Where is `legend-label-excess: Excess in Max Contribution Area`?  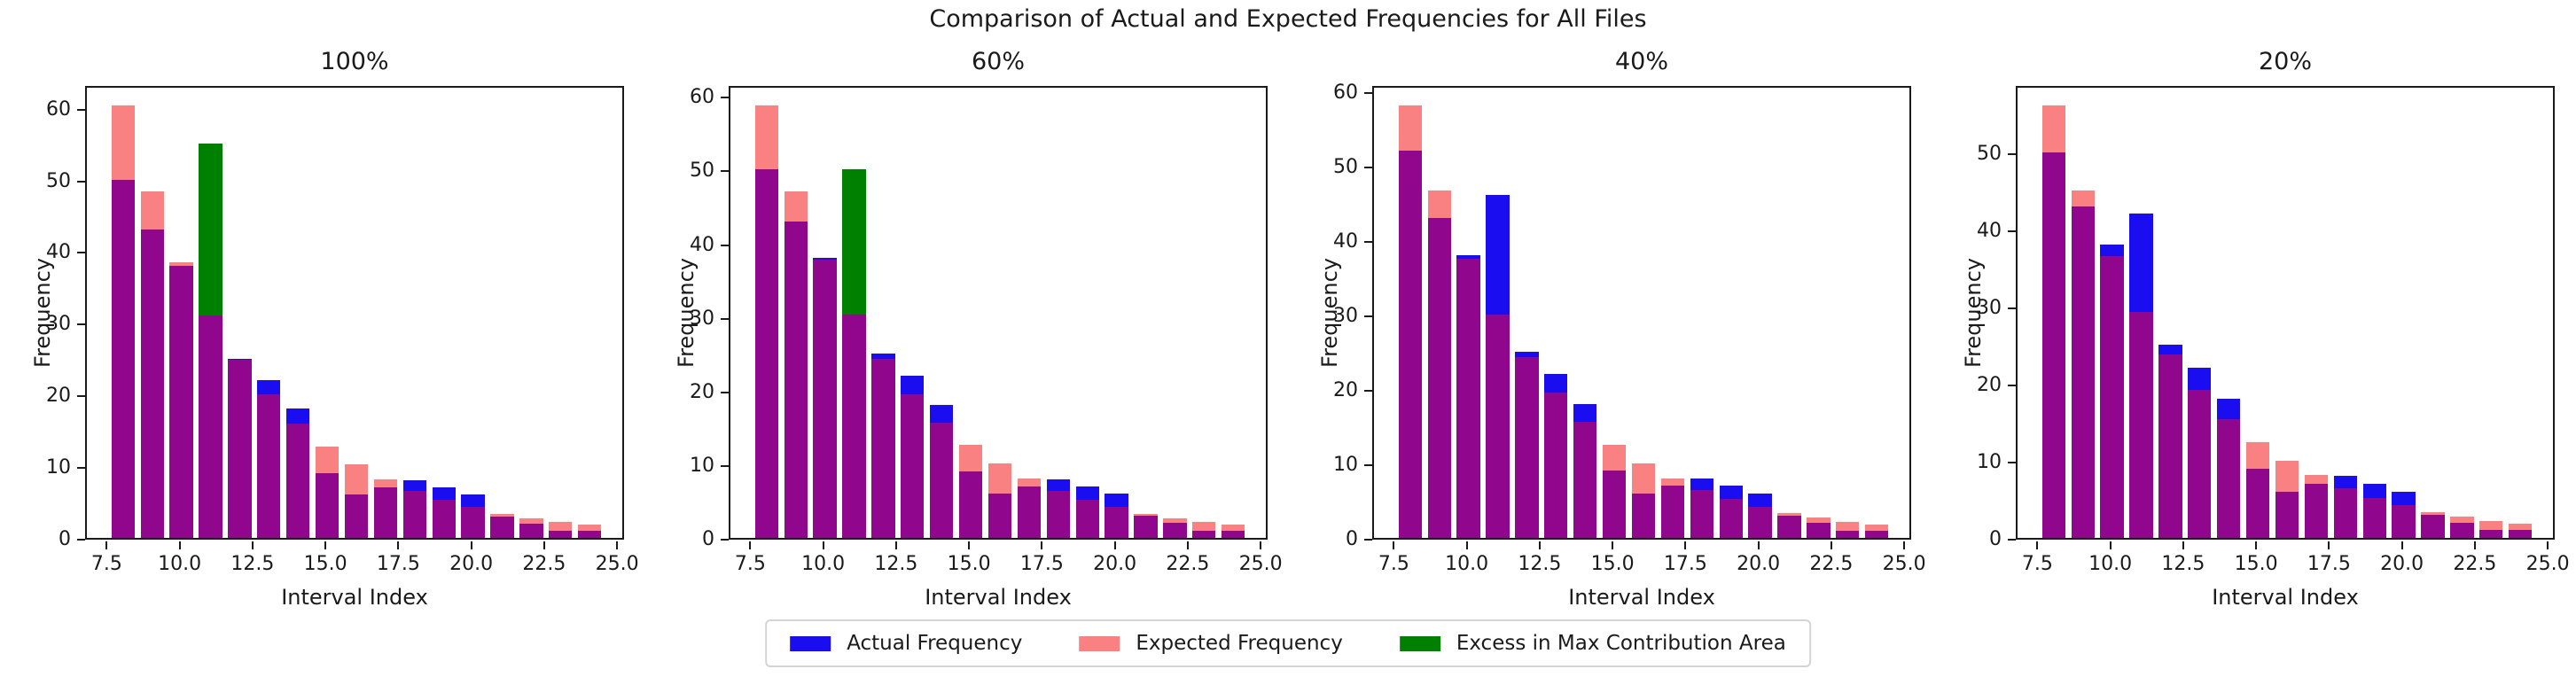 legend-label-excess: Excess in Max Contribution Area is located at coordinates (1621, 644).